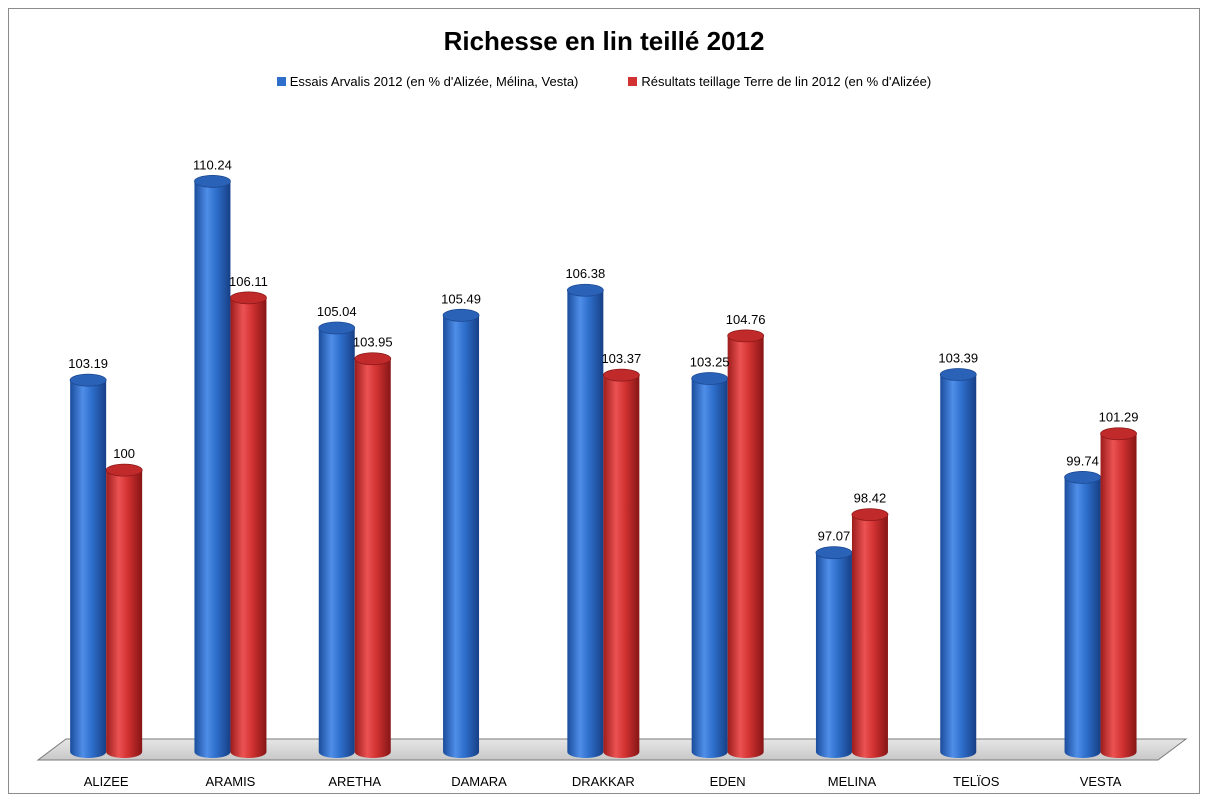 The image size is (1208, 796). I want to click on data-label: 105.04, so click(337, 311).